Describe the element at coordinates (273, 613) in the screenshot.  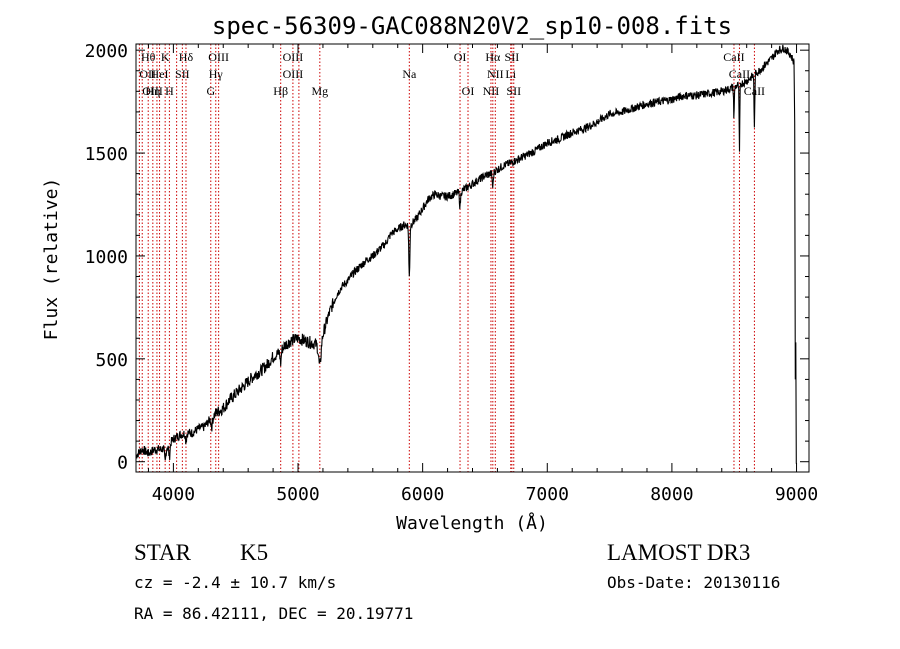
I see `sky-coordinates: RA = 86.42111, DEC = 20.19771` at that location.